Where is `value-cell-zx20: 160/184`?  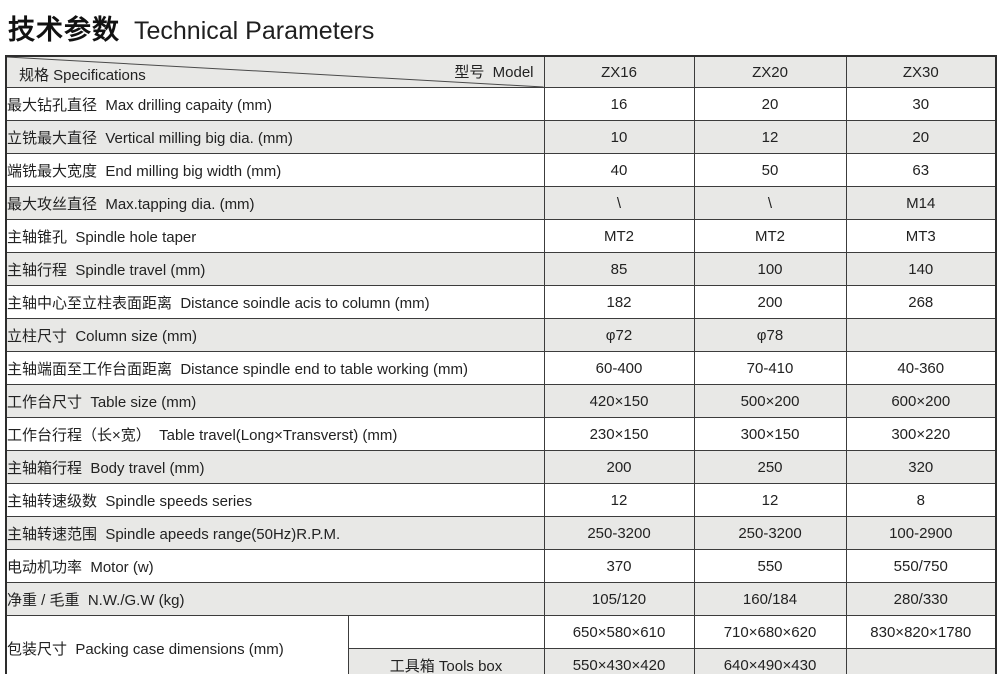
value-cell-zx20: 160/184 is located at coordinates (770, 599).